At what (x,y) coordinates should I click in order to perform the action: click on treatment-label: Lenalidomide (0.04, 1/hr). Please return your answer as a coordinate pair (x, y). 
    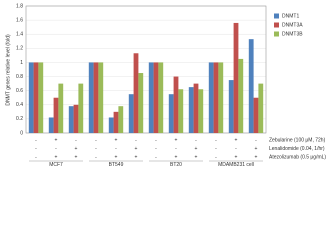
    Looking at the image, I should click on (297, 149).